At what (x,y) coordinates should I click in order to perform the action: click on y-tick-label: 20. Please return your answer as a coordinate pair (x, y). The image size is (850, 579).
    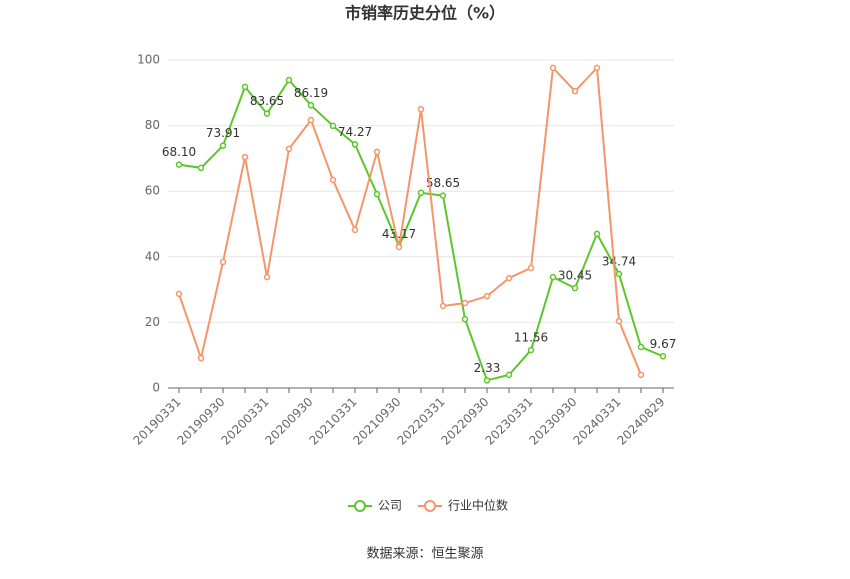
    Looking at the image, I should click on (152, 322).